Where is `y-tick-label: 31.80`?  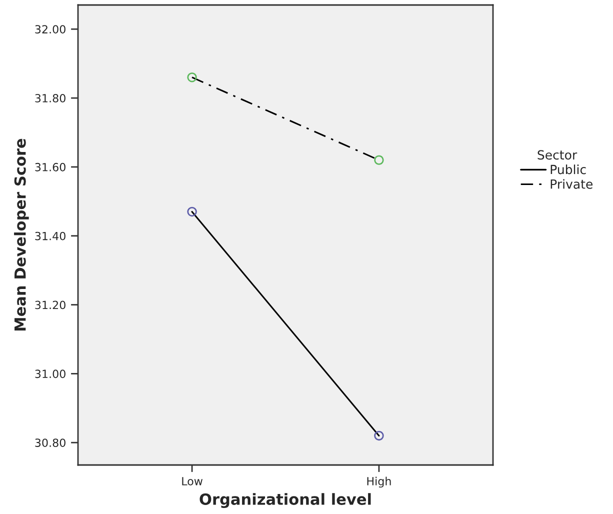
y-tick-label: 31.80 is located at coordinates (50, 98).